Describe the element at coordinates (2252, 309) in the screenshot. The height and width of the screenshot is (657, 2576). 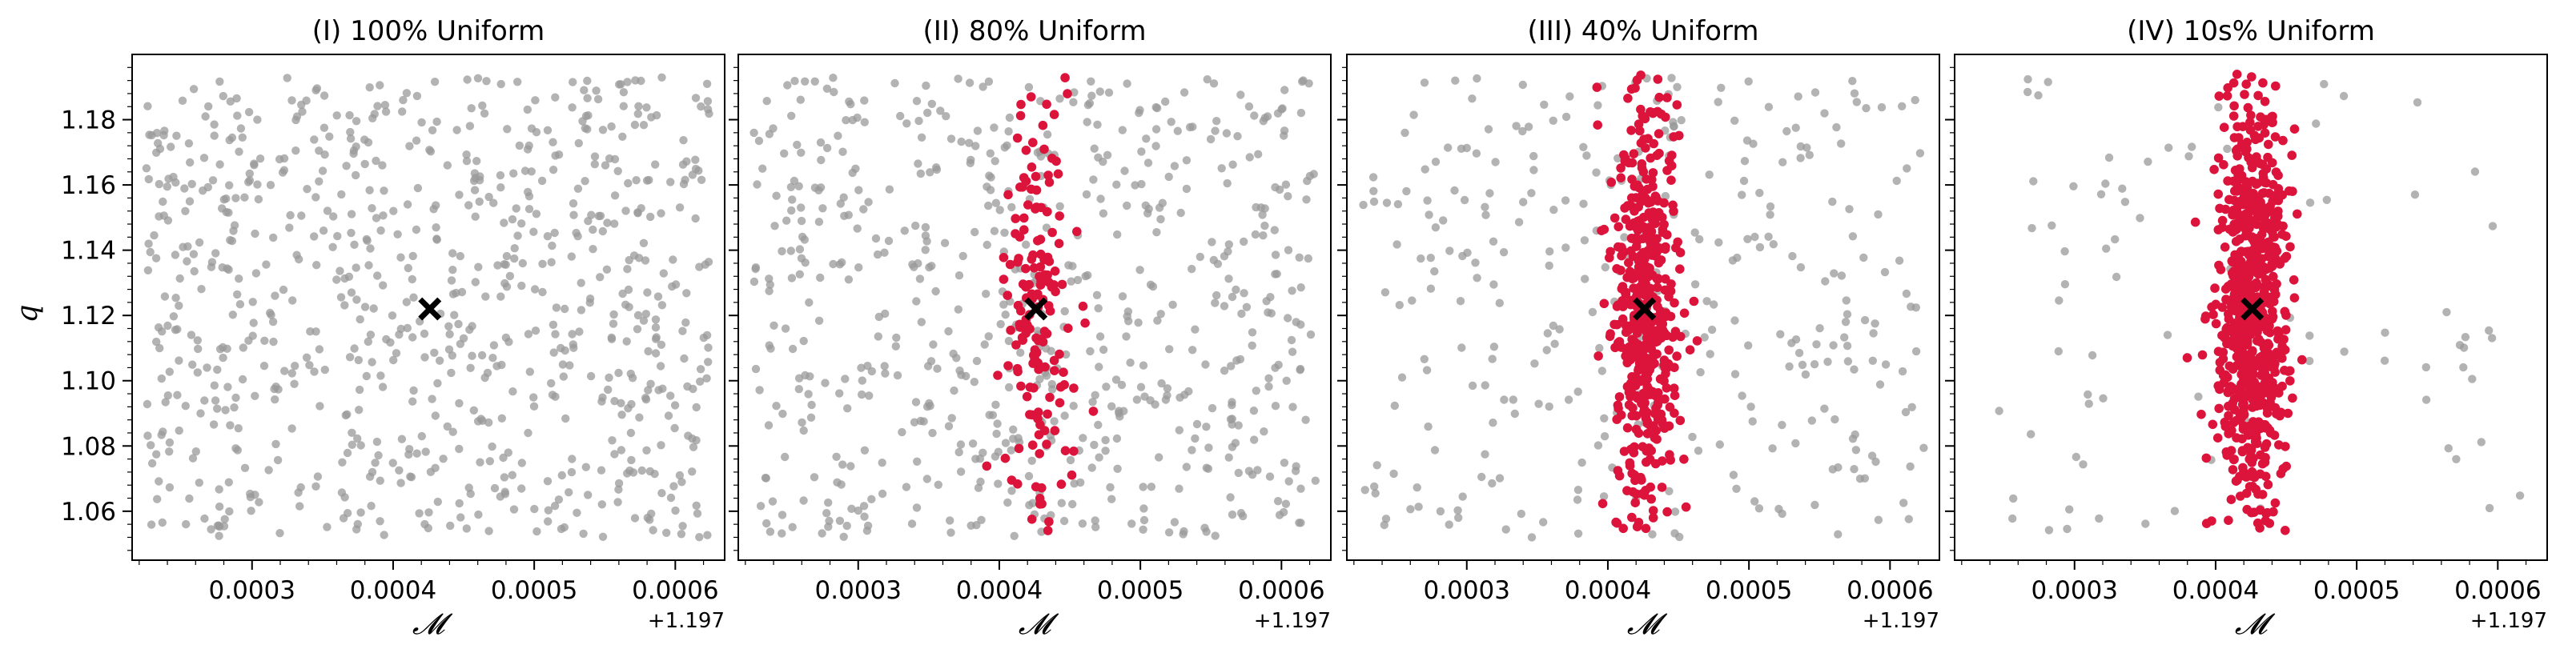
I see `true-value-marker` at that location.